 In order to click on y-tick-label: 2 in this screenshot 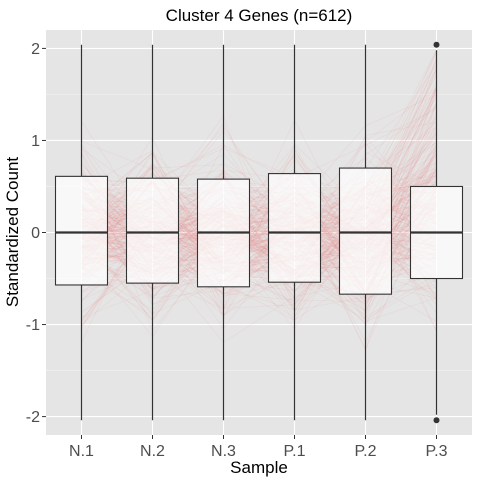, I will do `click(35, 49)`.